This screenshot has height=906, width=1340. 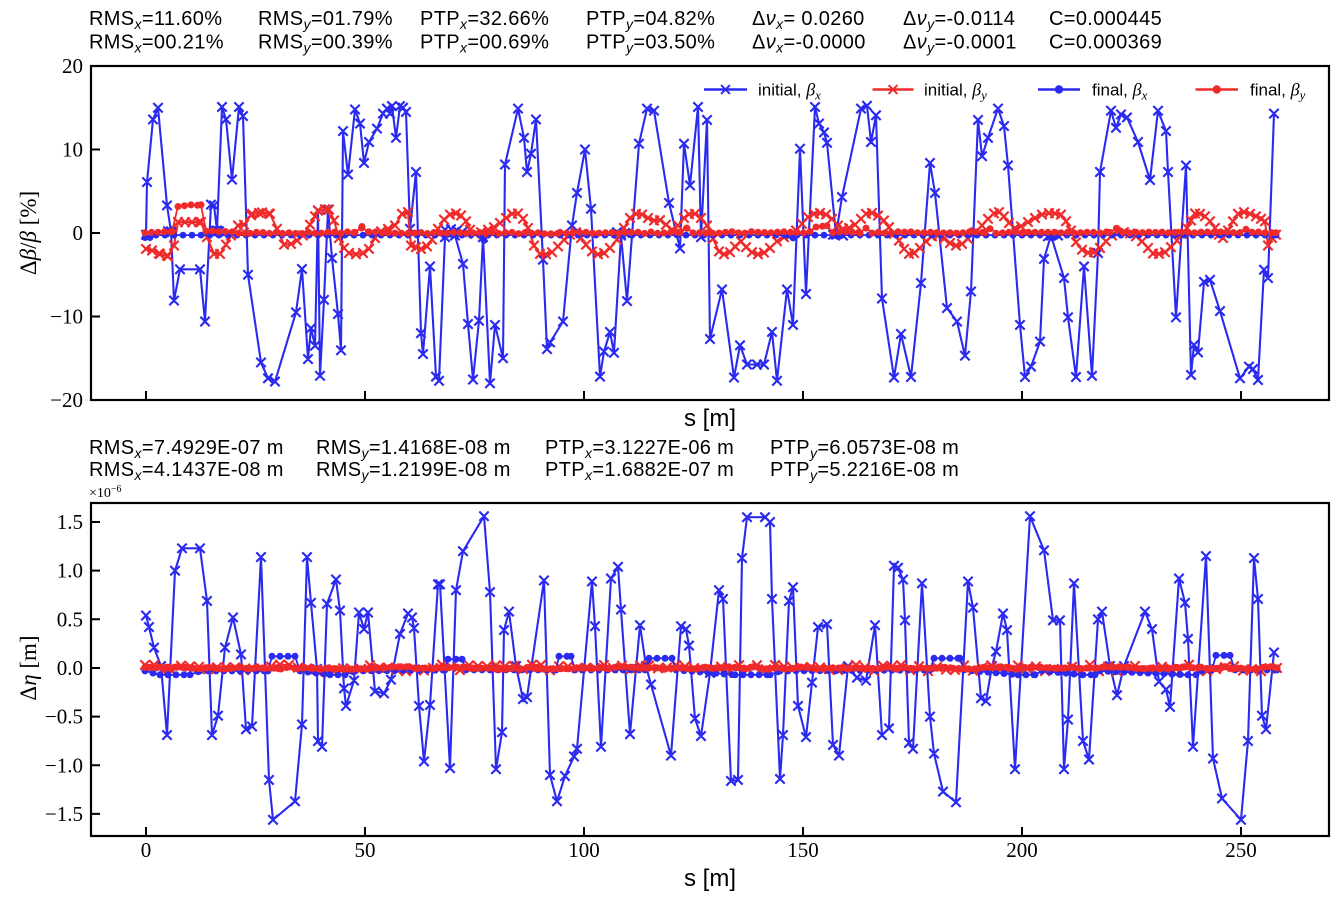 I want to click on svg-text: 200, so click(x=1022, y=850).